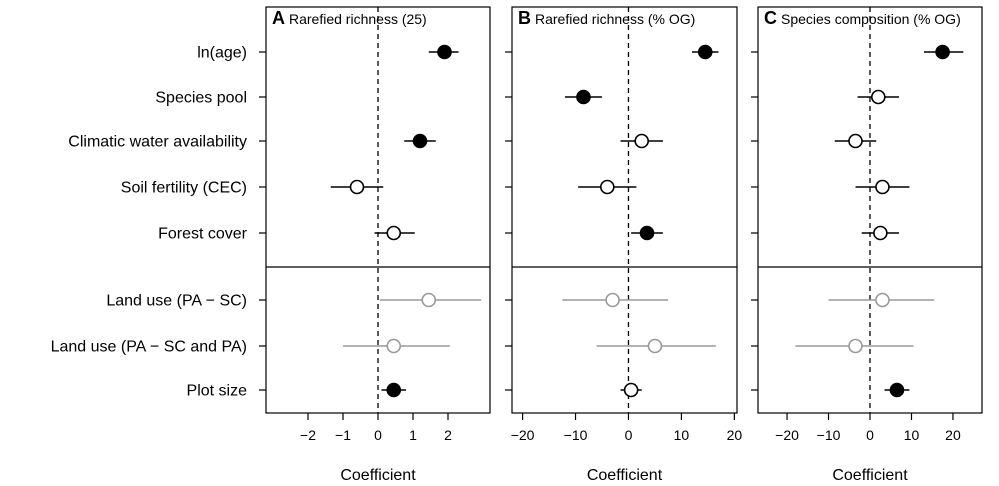 This screenshot has width=999, height=486. What do you see at coordinates (203, 234) in the screenshot?
I see `row-label-forest-cover: Forest cover` at bounding box center [203, 234].